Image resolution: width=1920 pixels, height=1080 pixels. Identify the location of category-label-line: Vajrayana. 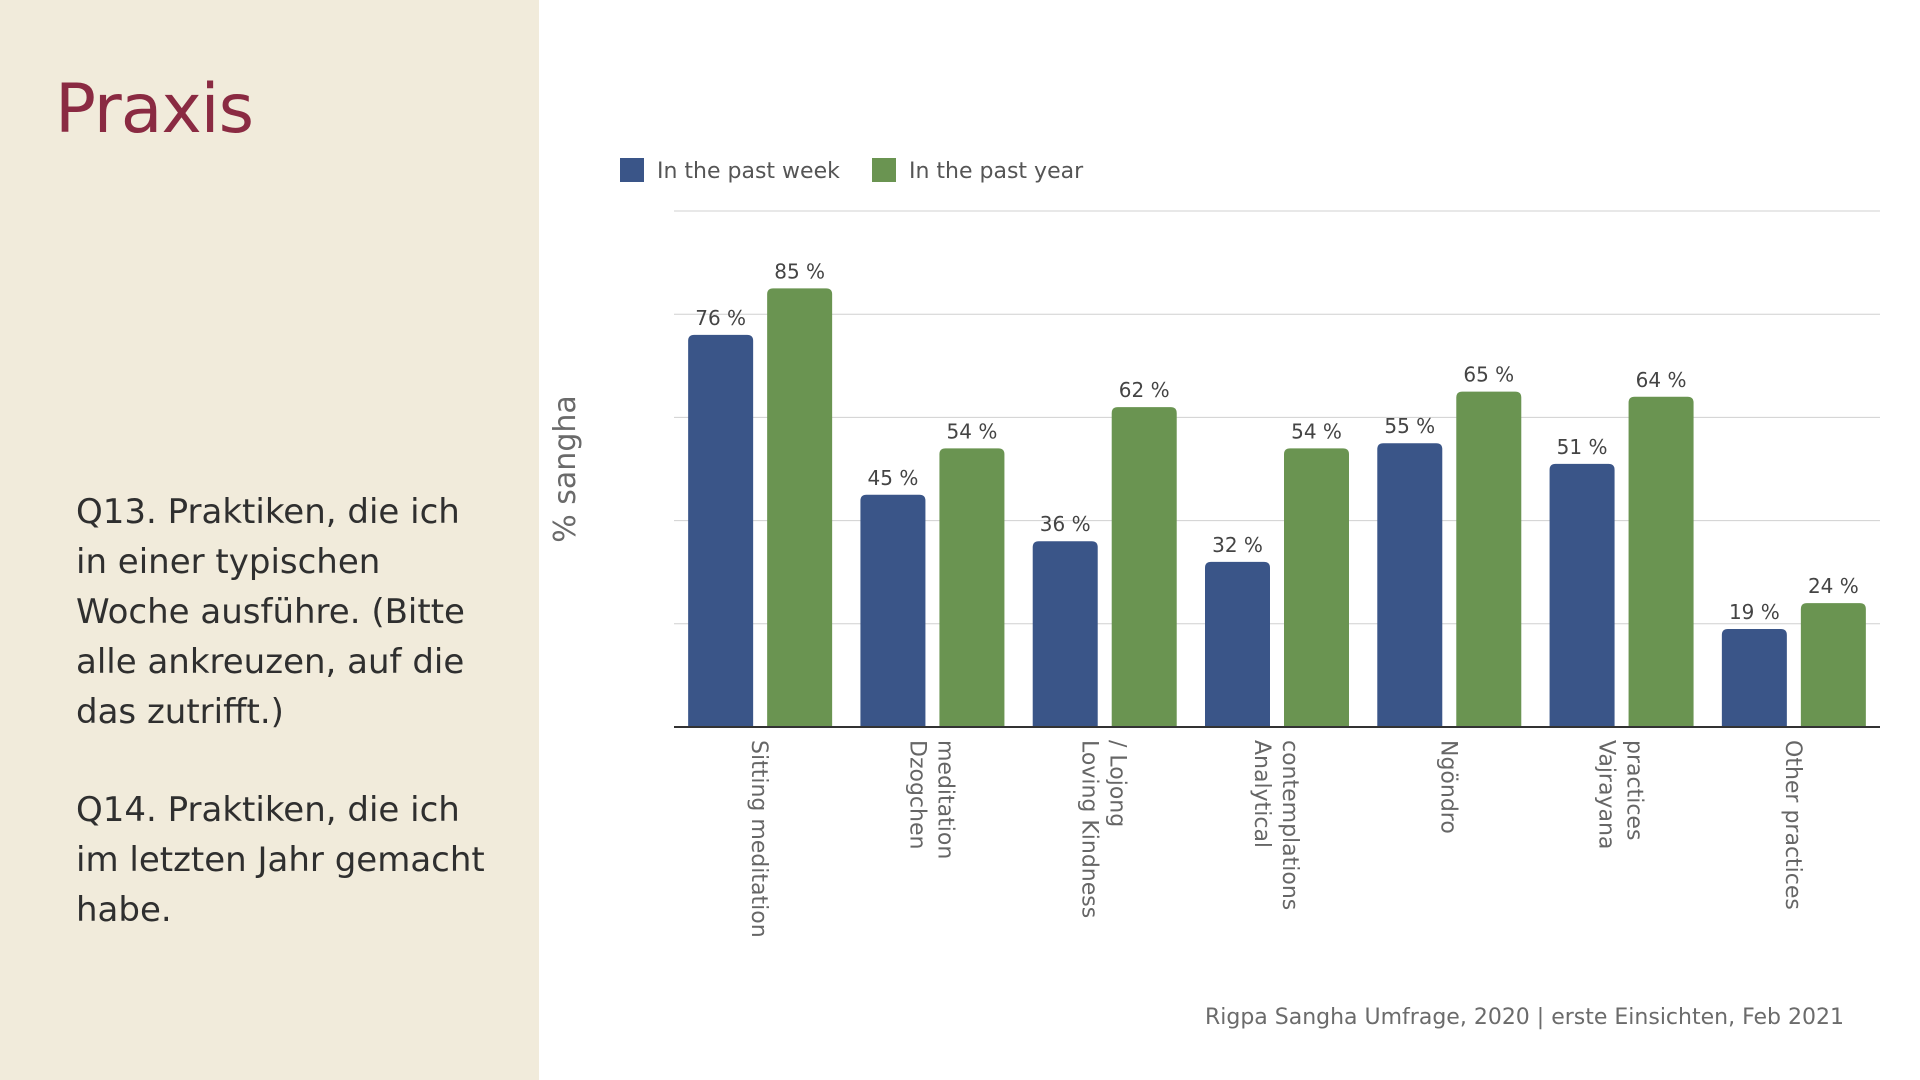
(1606, 794).